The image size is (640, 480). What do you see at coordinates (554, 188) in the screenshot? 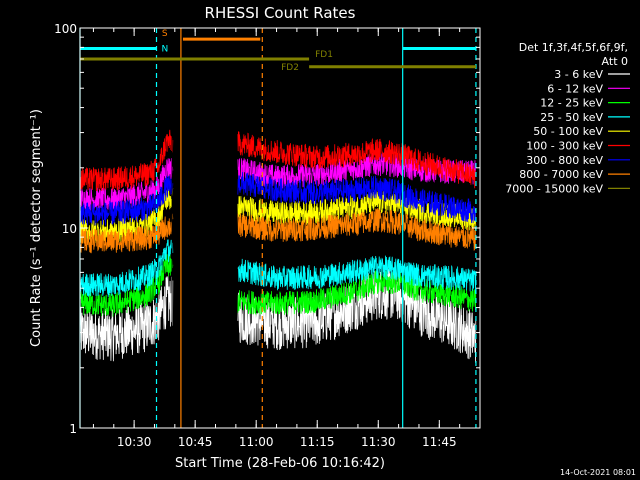
I see `legend-label: 7000 - 15000 keV` at bounding box center [554, 188].